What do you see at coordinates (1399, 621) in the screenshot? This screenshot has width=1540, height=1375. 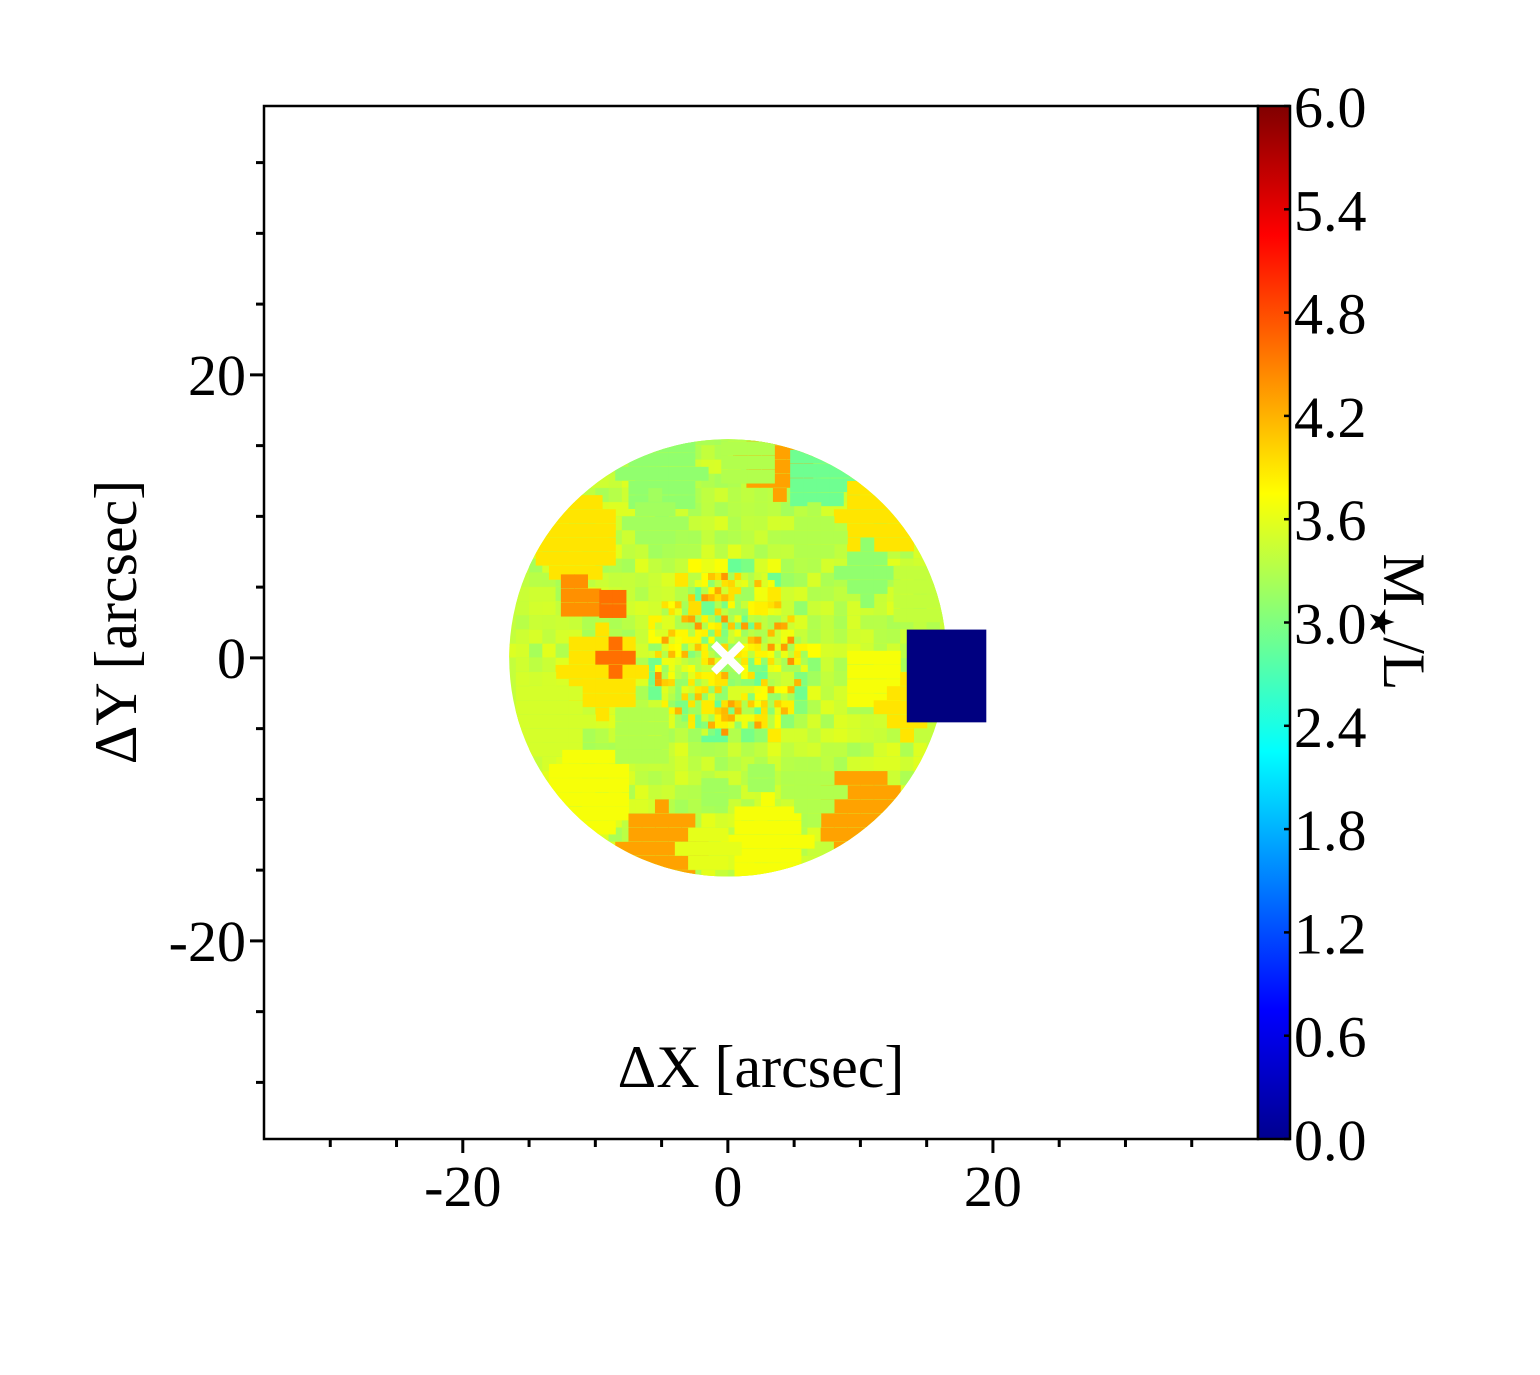 I see `colorbar-label: M★/L` at bounding box center [1399, 621].